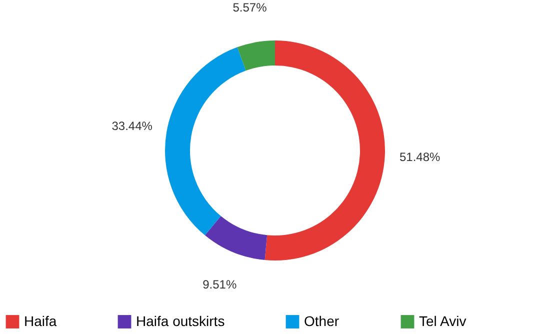 Image resolution: width=550 pixels, height=334 pixels. I want to click on legend-label: Haifa, so click(40, 320).